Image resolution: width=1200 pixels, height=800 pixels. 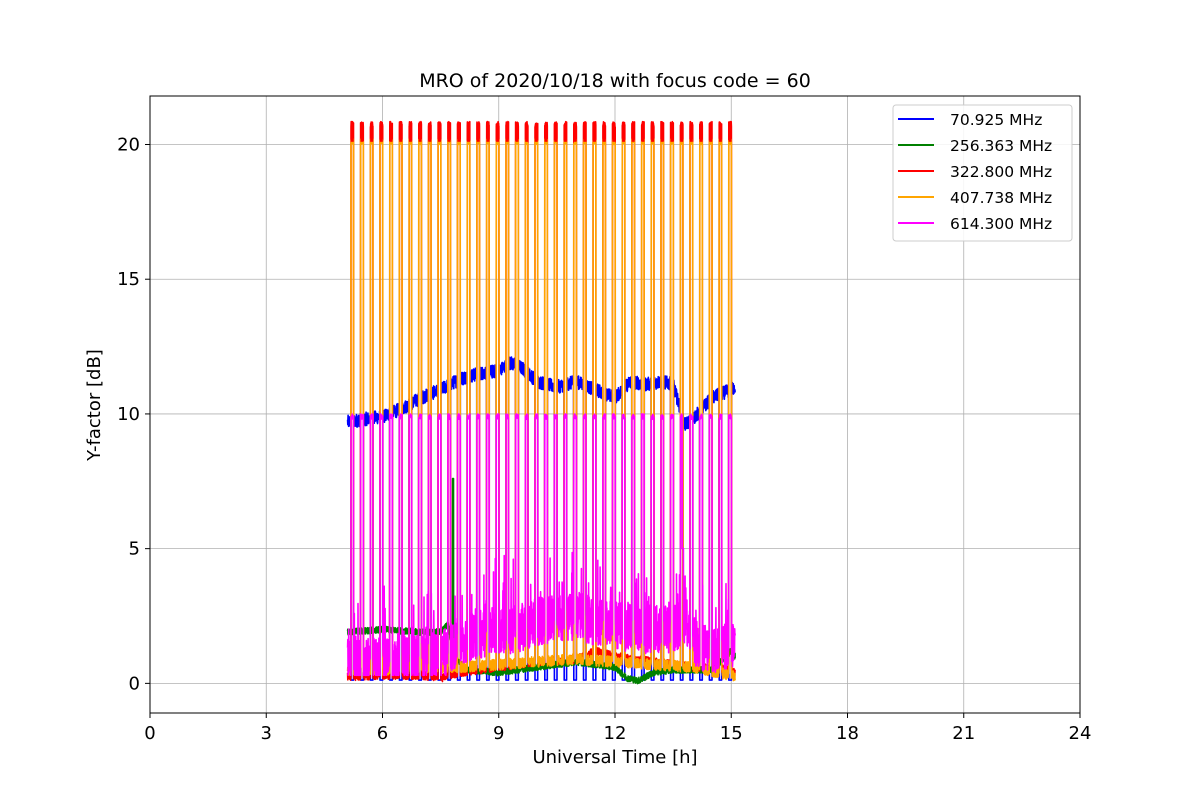 I want to click on x-tick-label: 12, so click(x=615, y=733).